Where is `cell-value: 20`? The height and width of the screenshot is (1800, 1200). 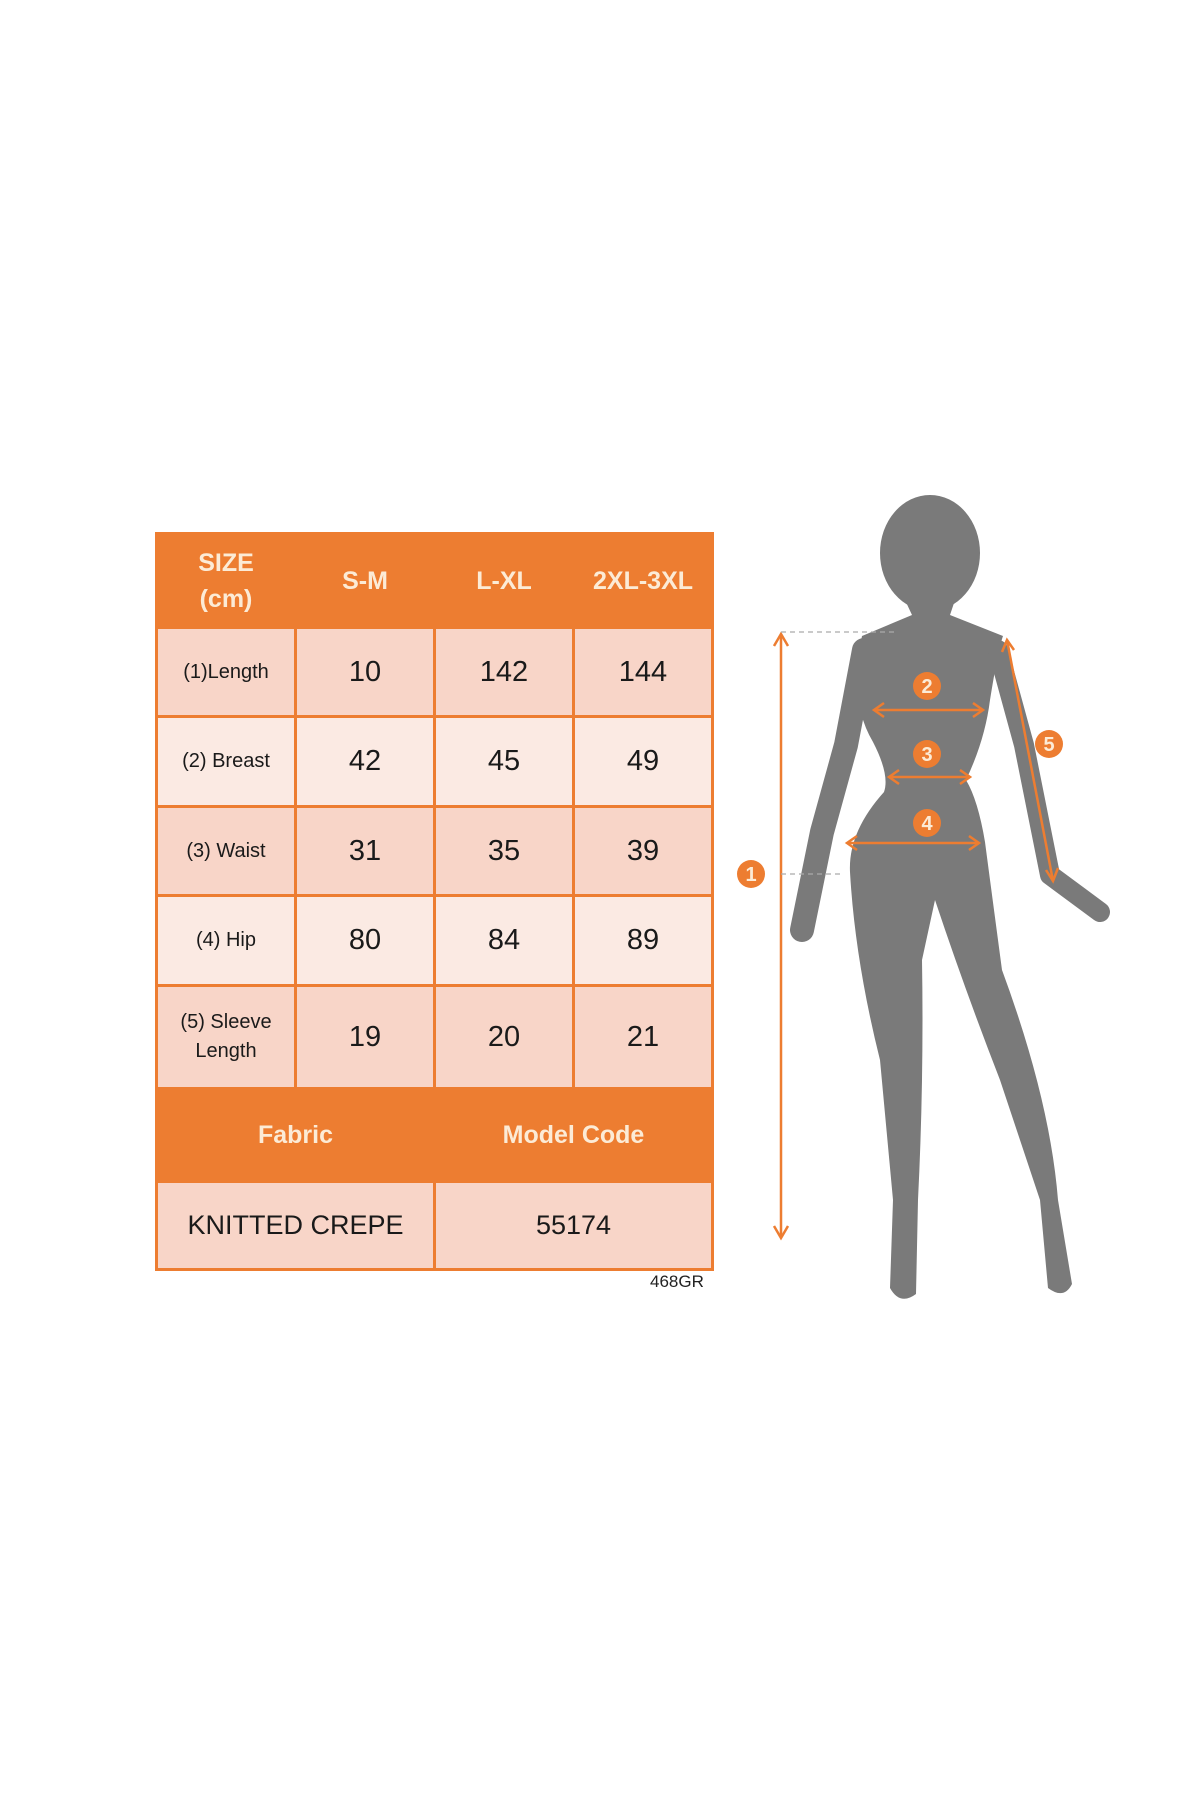
cell-value: 20 is located at coordinates (504, 1037).